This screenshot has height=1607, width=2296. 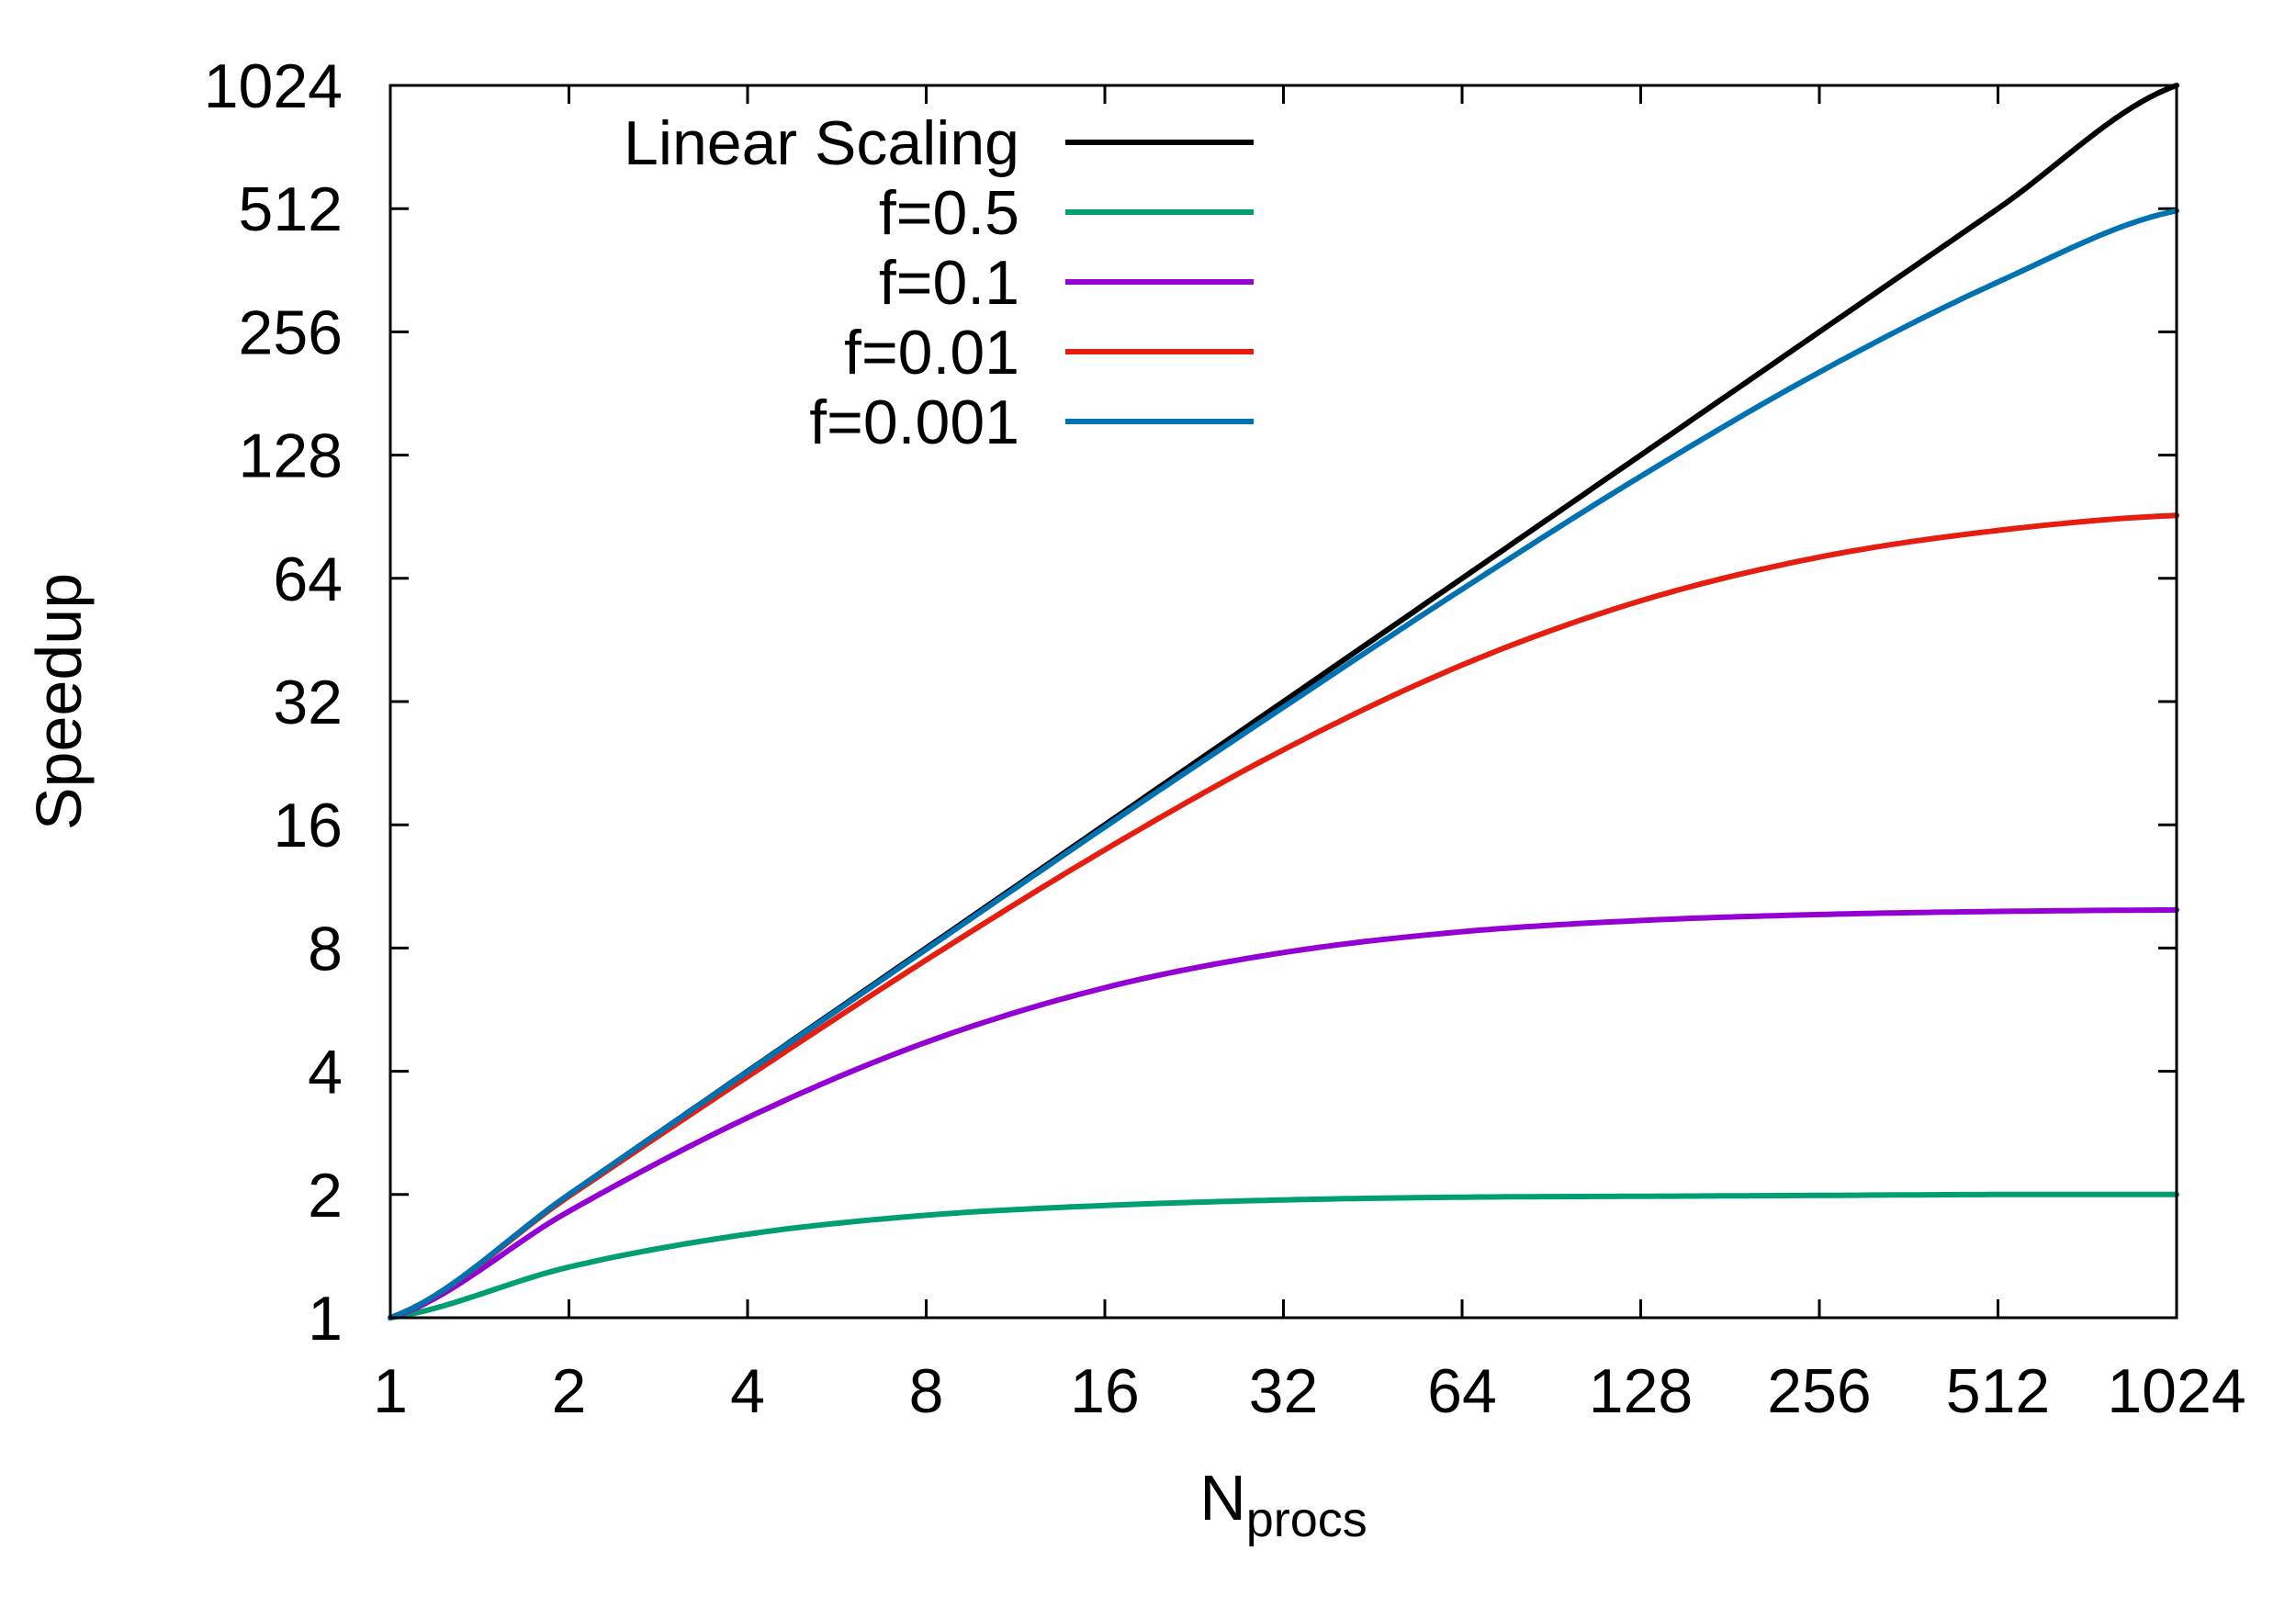 I want to click on y-tick-label: 4, so click(x=325, y=1072).